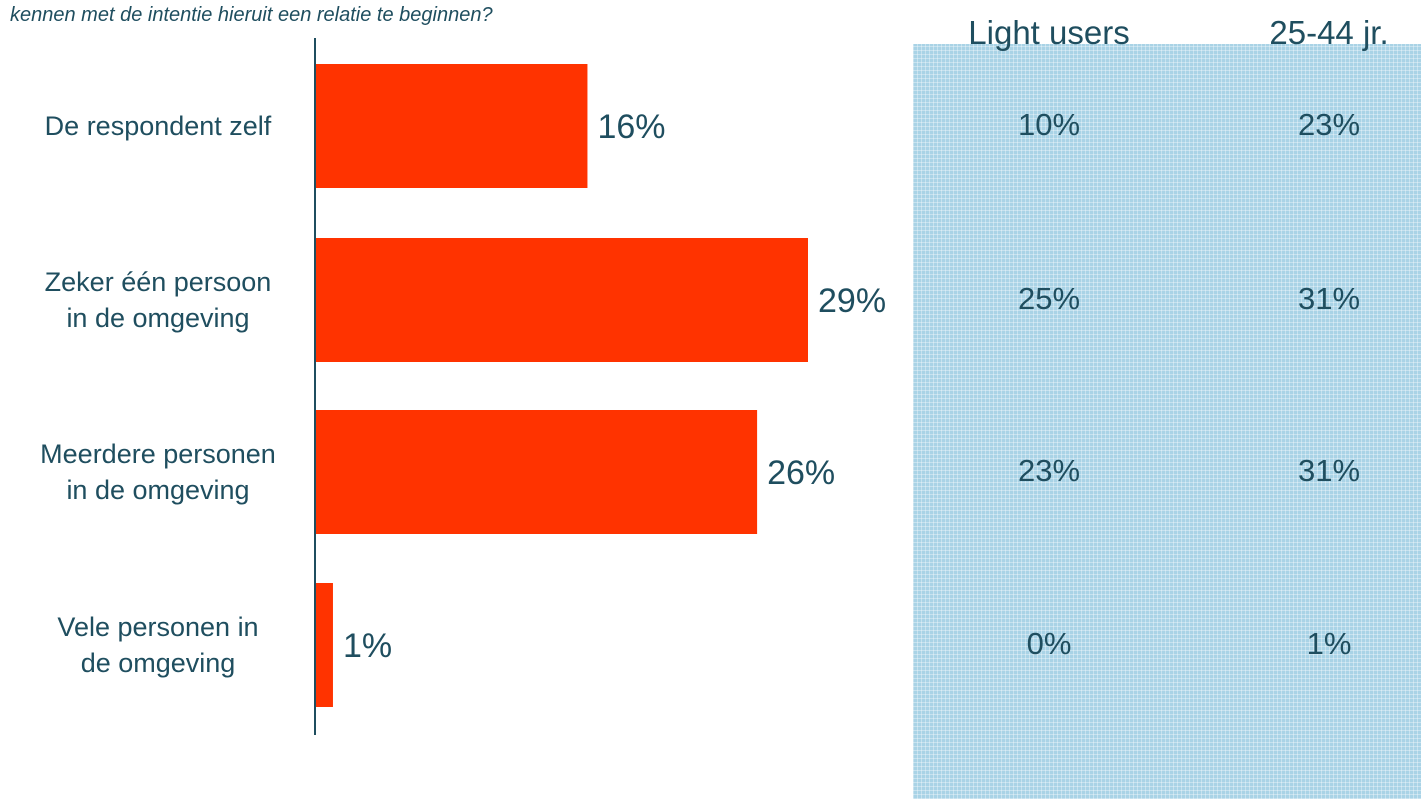  Describe the element at coordinates (367, 646) in the screenshot. I see `bar-value-label: 1%` at that location.